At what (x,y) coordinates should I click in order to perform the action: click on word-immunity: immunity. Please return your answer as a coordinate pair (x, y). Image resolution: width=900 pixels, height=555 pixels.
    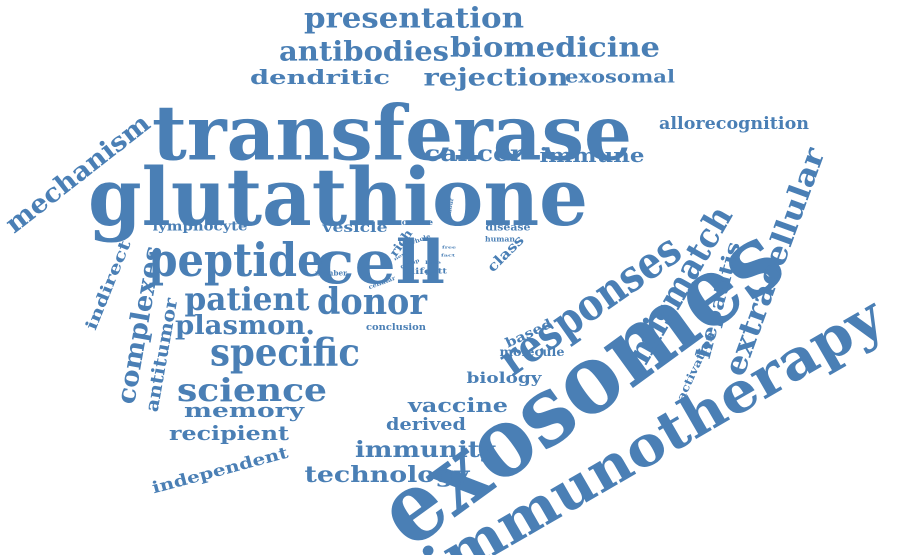
    Looking at the image, I should click on (425, 450).